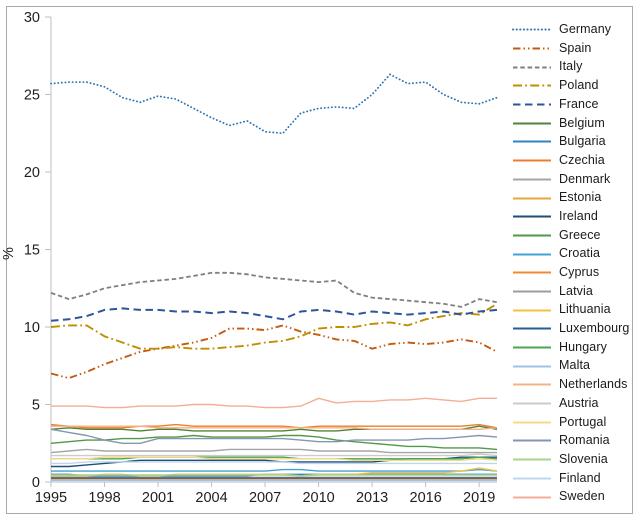 Image resolution: width=639 pixels, height=524 pixels. What do you see at coordinates (579, 103) in the screenshot?
I see `legend-label: France` at bounding box center [579, 103].